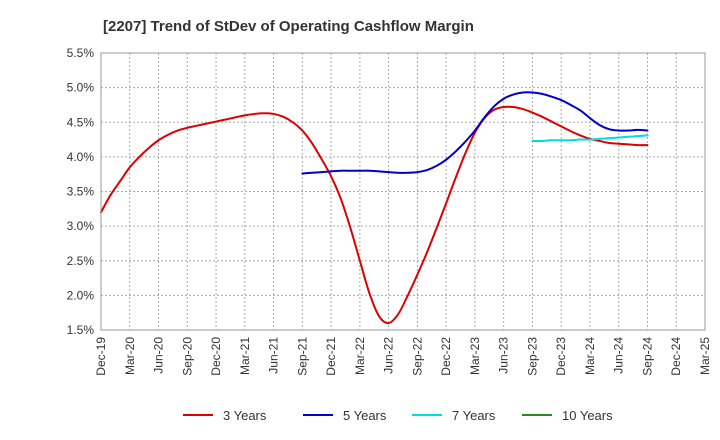  What do you see at coordinates (389, 355) in the screenshot?
I see `x-tick-label: Jun-22` at bounding box center [389, 355].